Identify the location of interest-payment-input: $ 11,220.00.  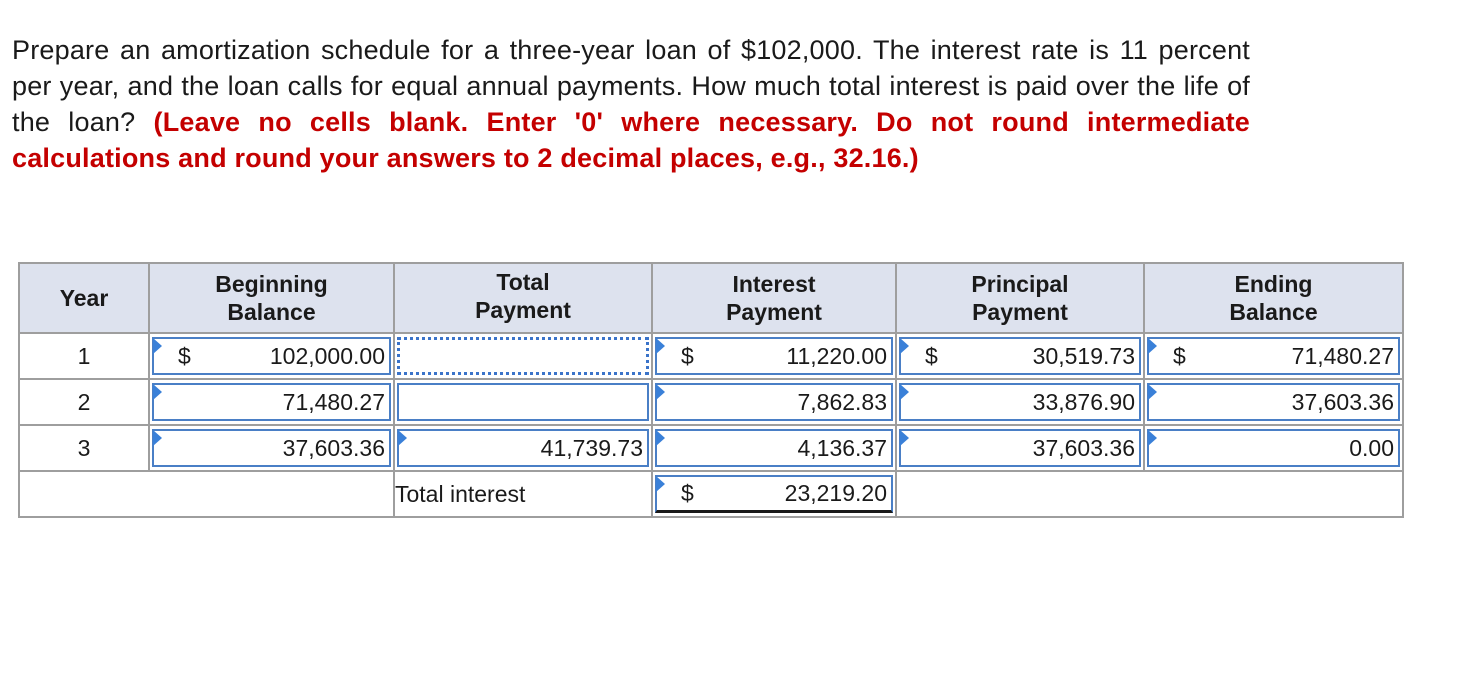
(774, 356).